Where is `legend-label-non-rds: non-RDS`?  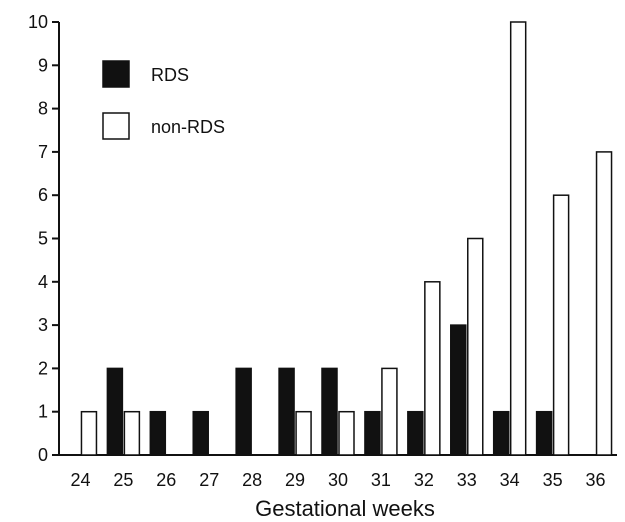
legend-label-non-rds: non-RDS is located at coordinates (188, 127).